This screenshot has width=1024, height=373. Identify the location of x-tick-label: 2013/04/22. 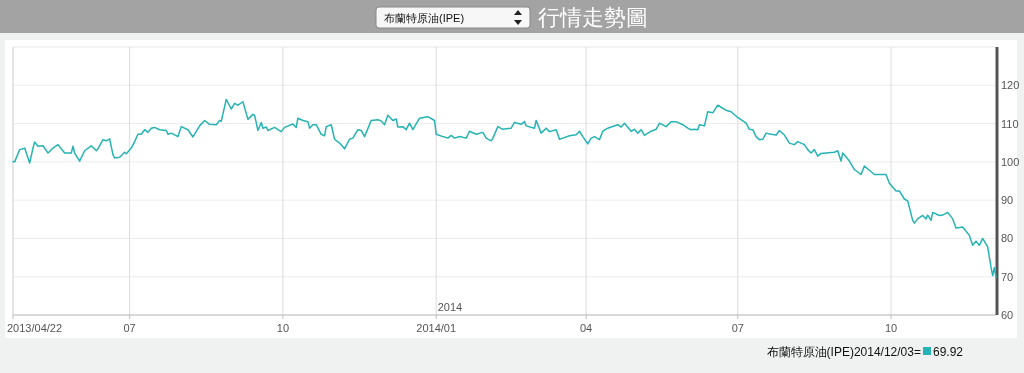
(35, 328).